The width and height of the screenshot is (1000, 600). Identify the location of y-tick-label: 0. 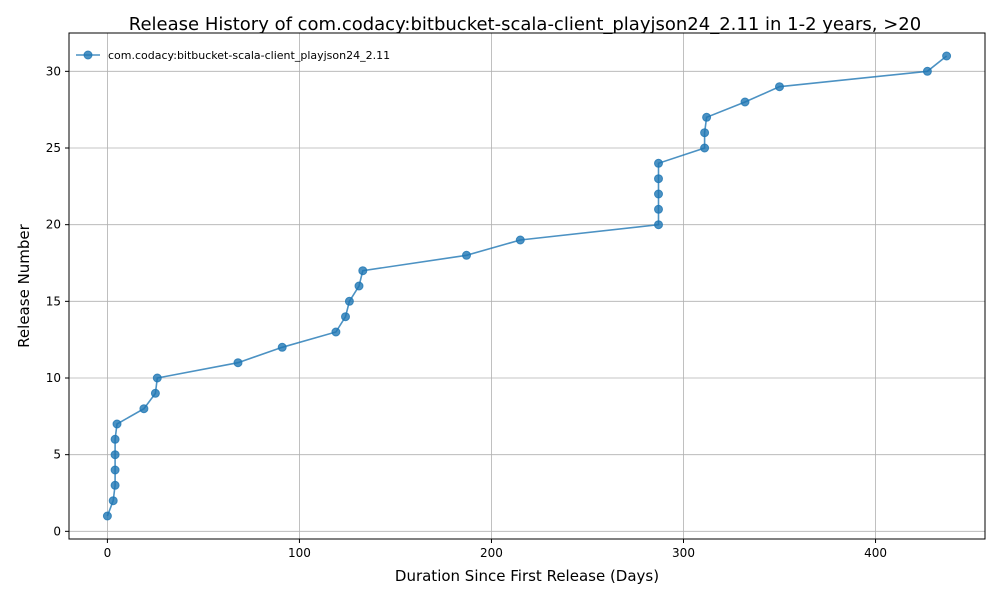
(57, 531).